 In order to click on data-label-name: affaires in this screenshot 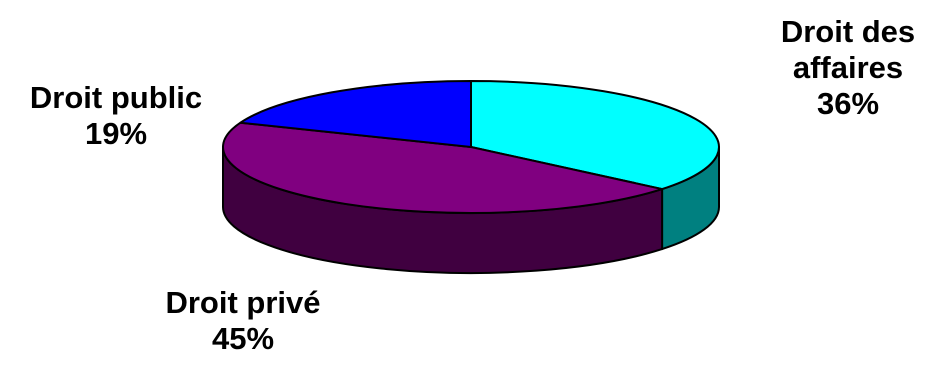, I will do `click(848, 67)`.